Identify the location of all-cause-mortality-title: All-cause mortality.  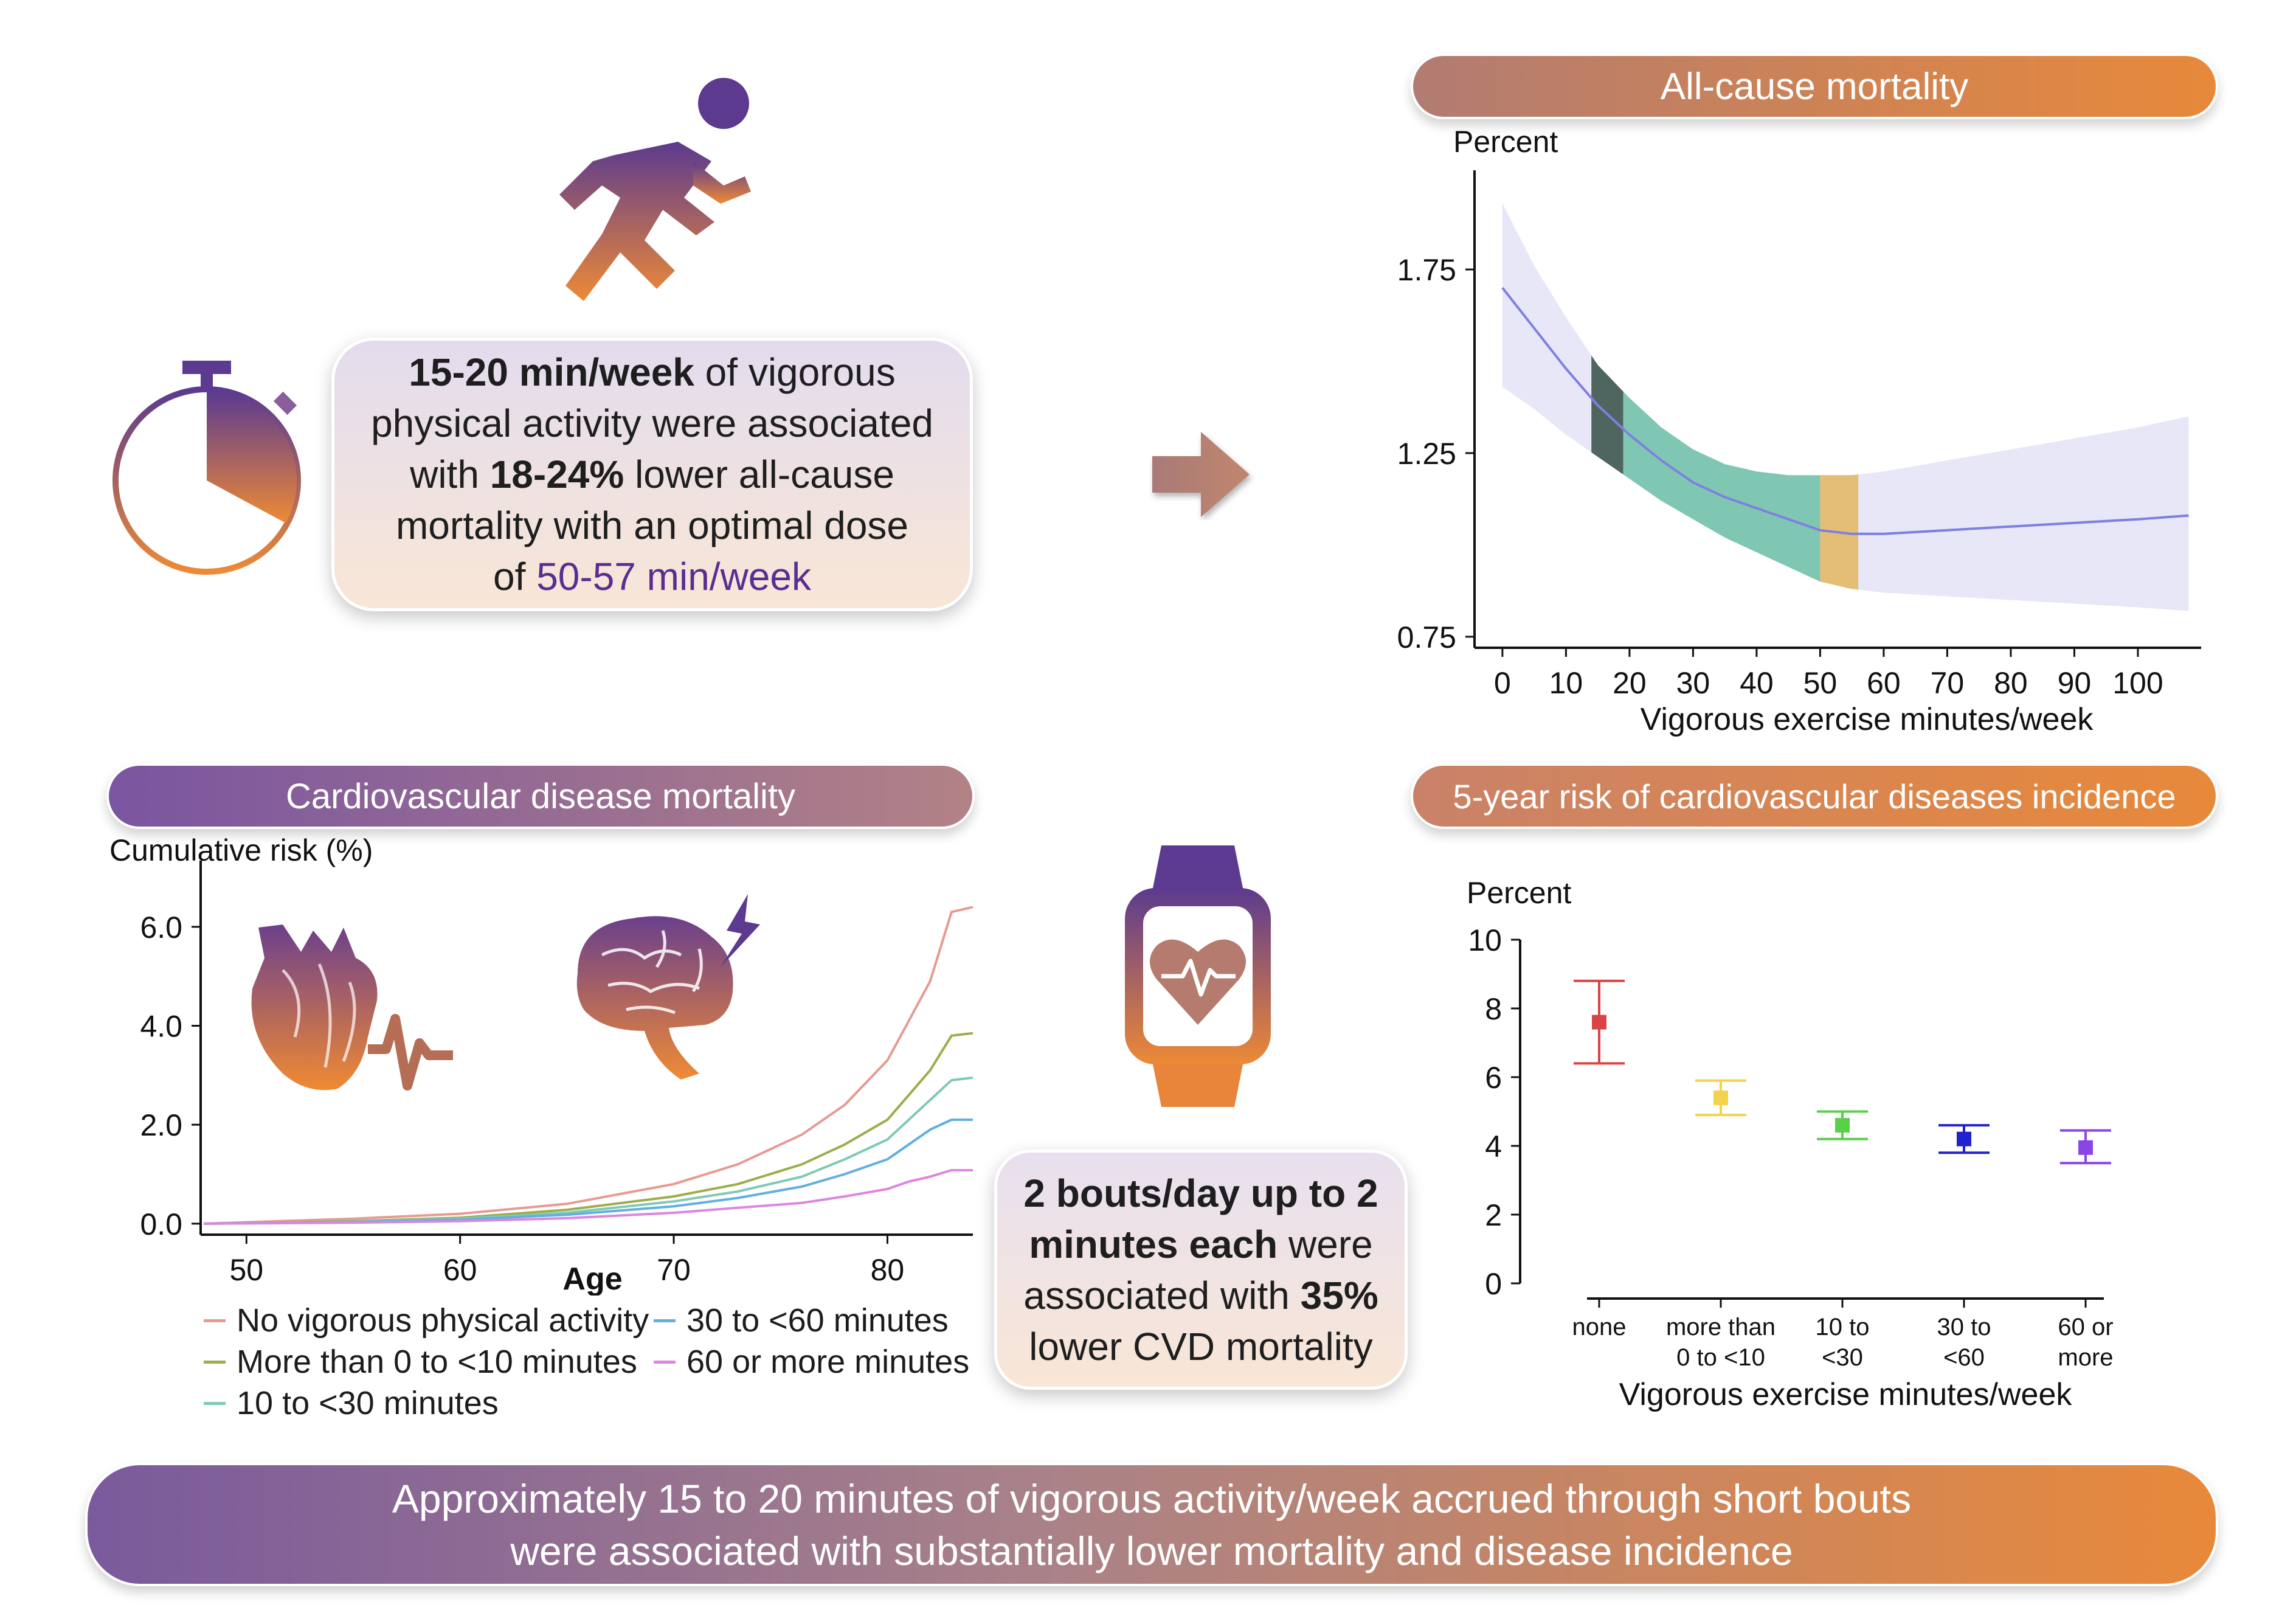
(1815, 86).